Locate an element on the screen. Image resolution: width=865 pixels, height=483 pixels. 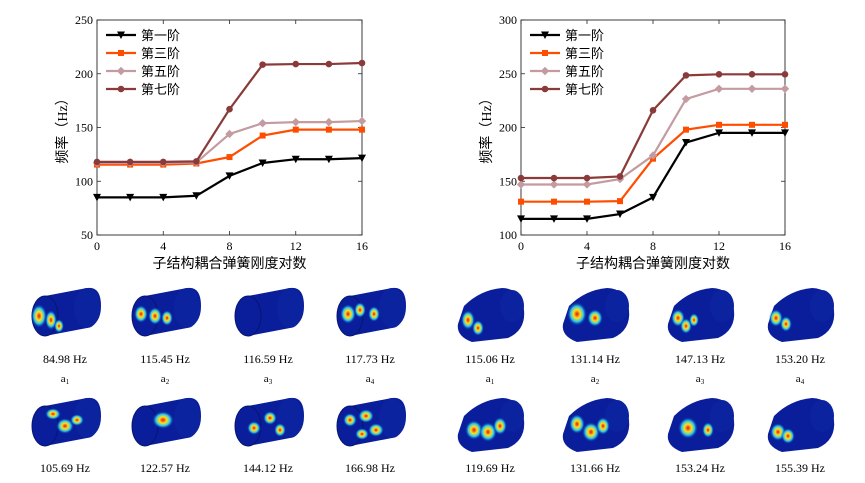
mode-label-index: 2 is located at coordinates (597, 382).